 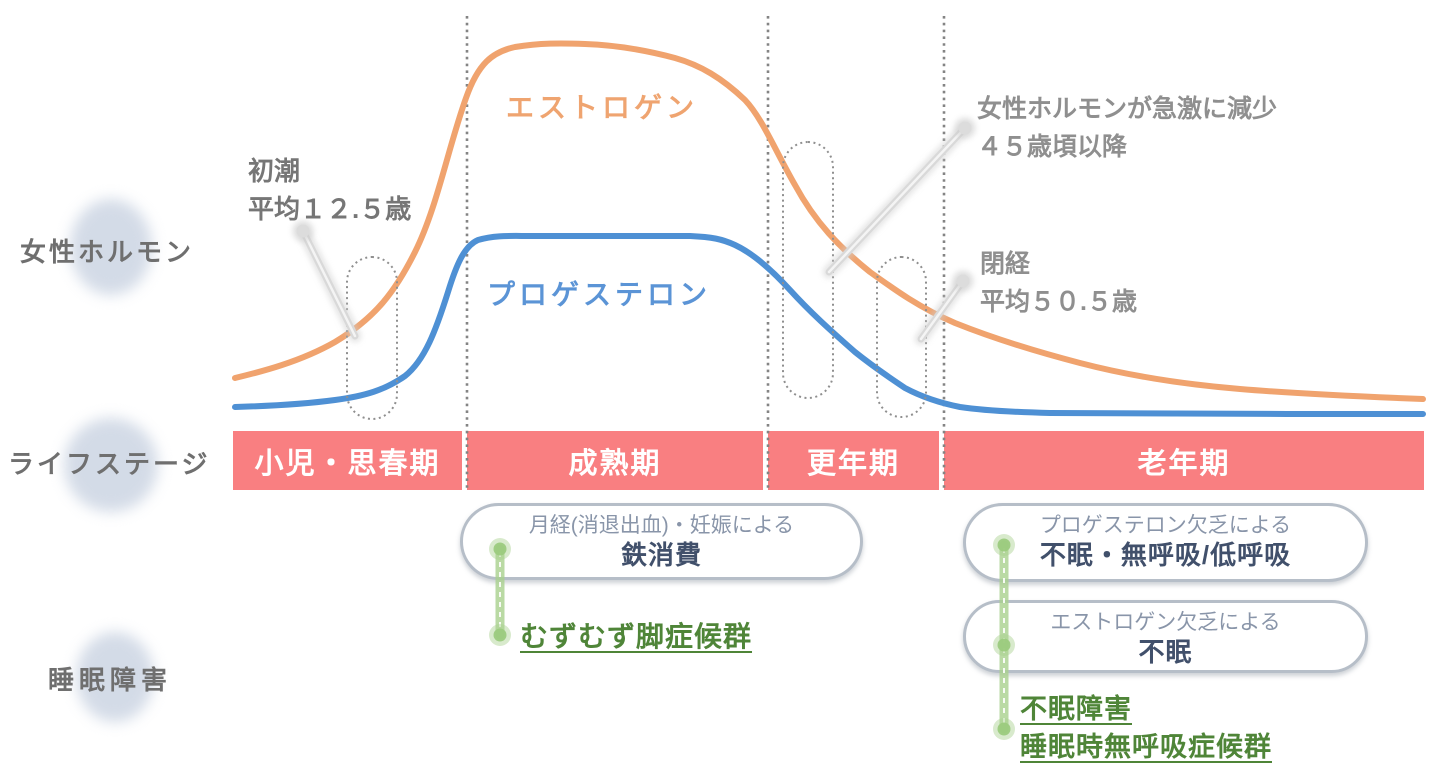 I want to click on progesterone-deficiency-cause: プロゲステロン欠乏による, so click(x=1165, y=525).